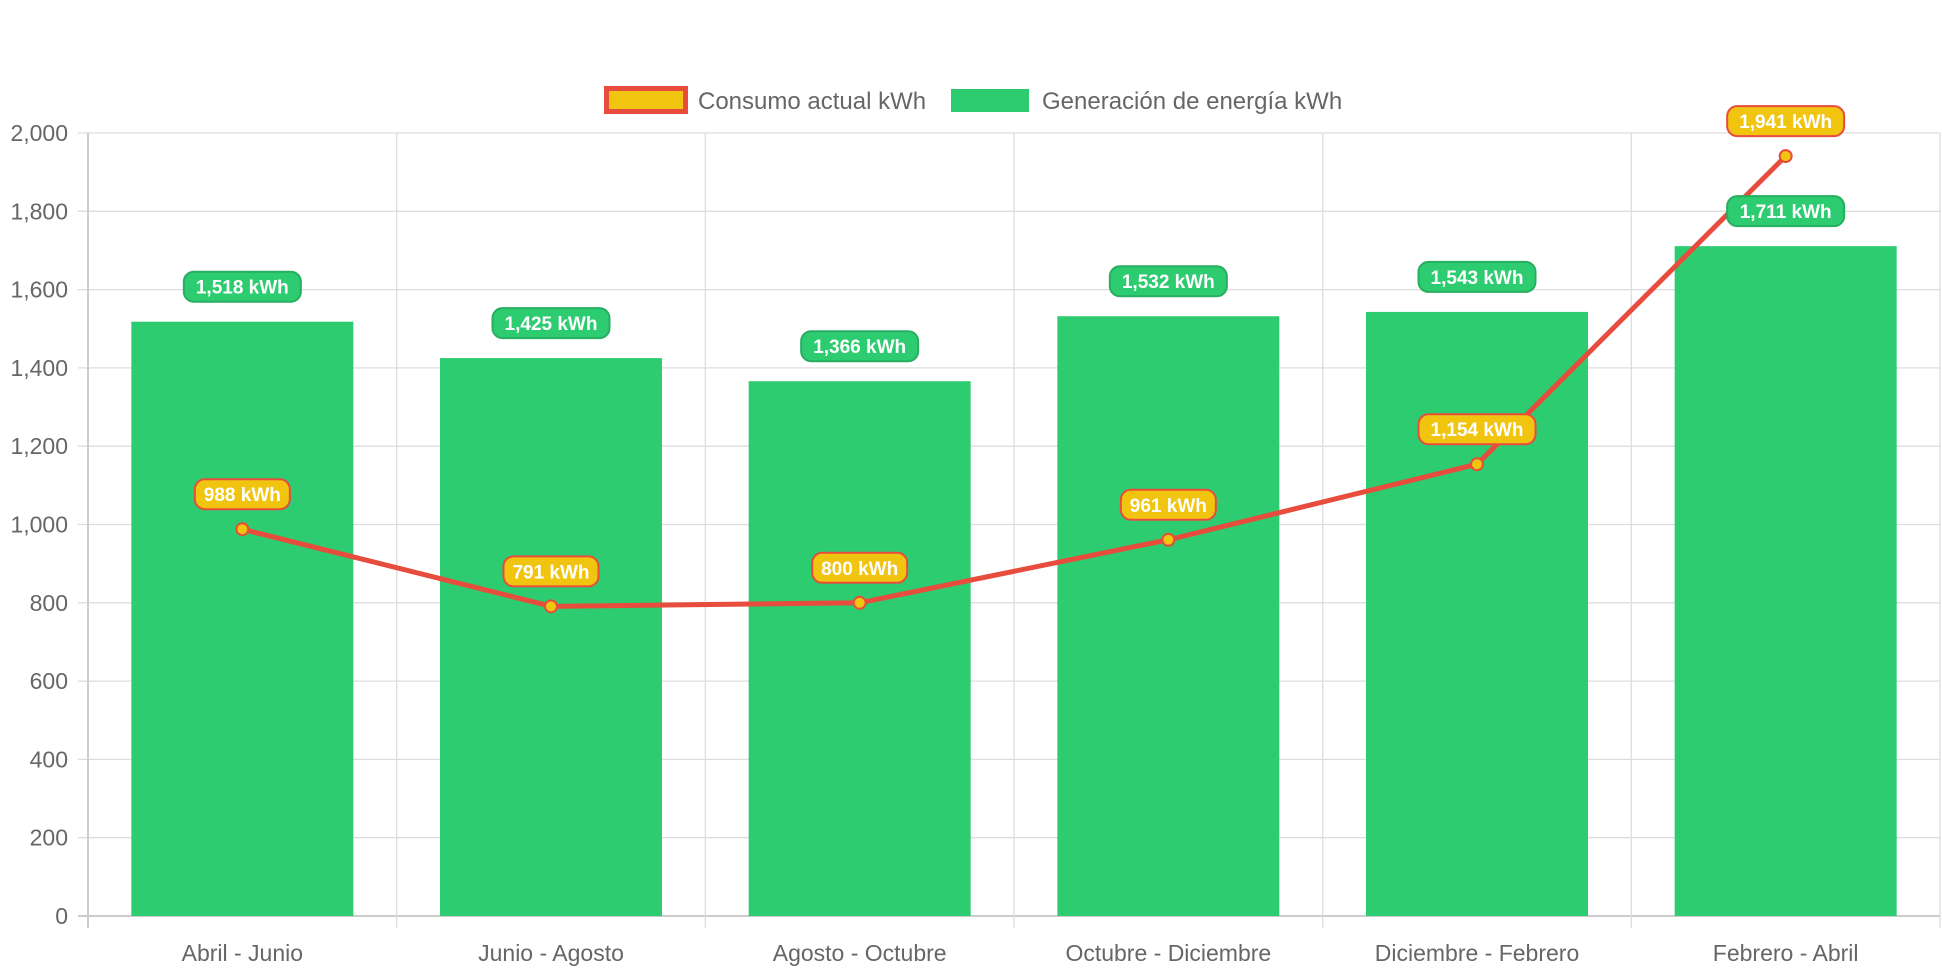  Describe the element at coordinates (646, 100) in the screenshot. I see `legend-swatch-consumption` at that location.